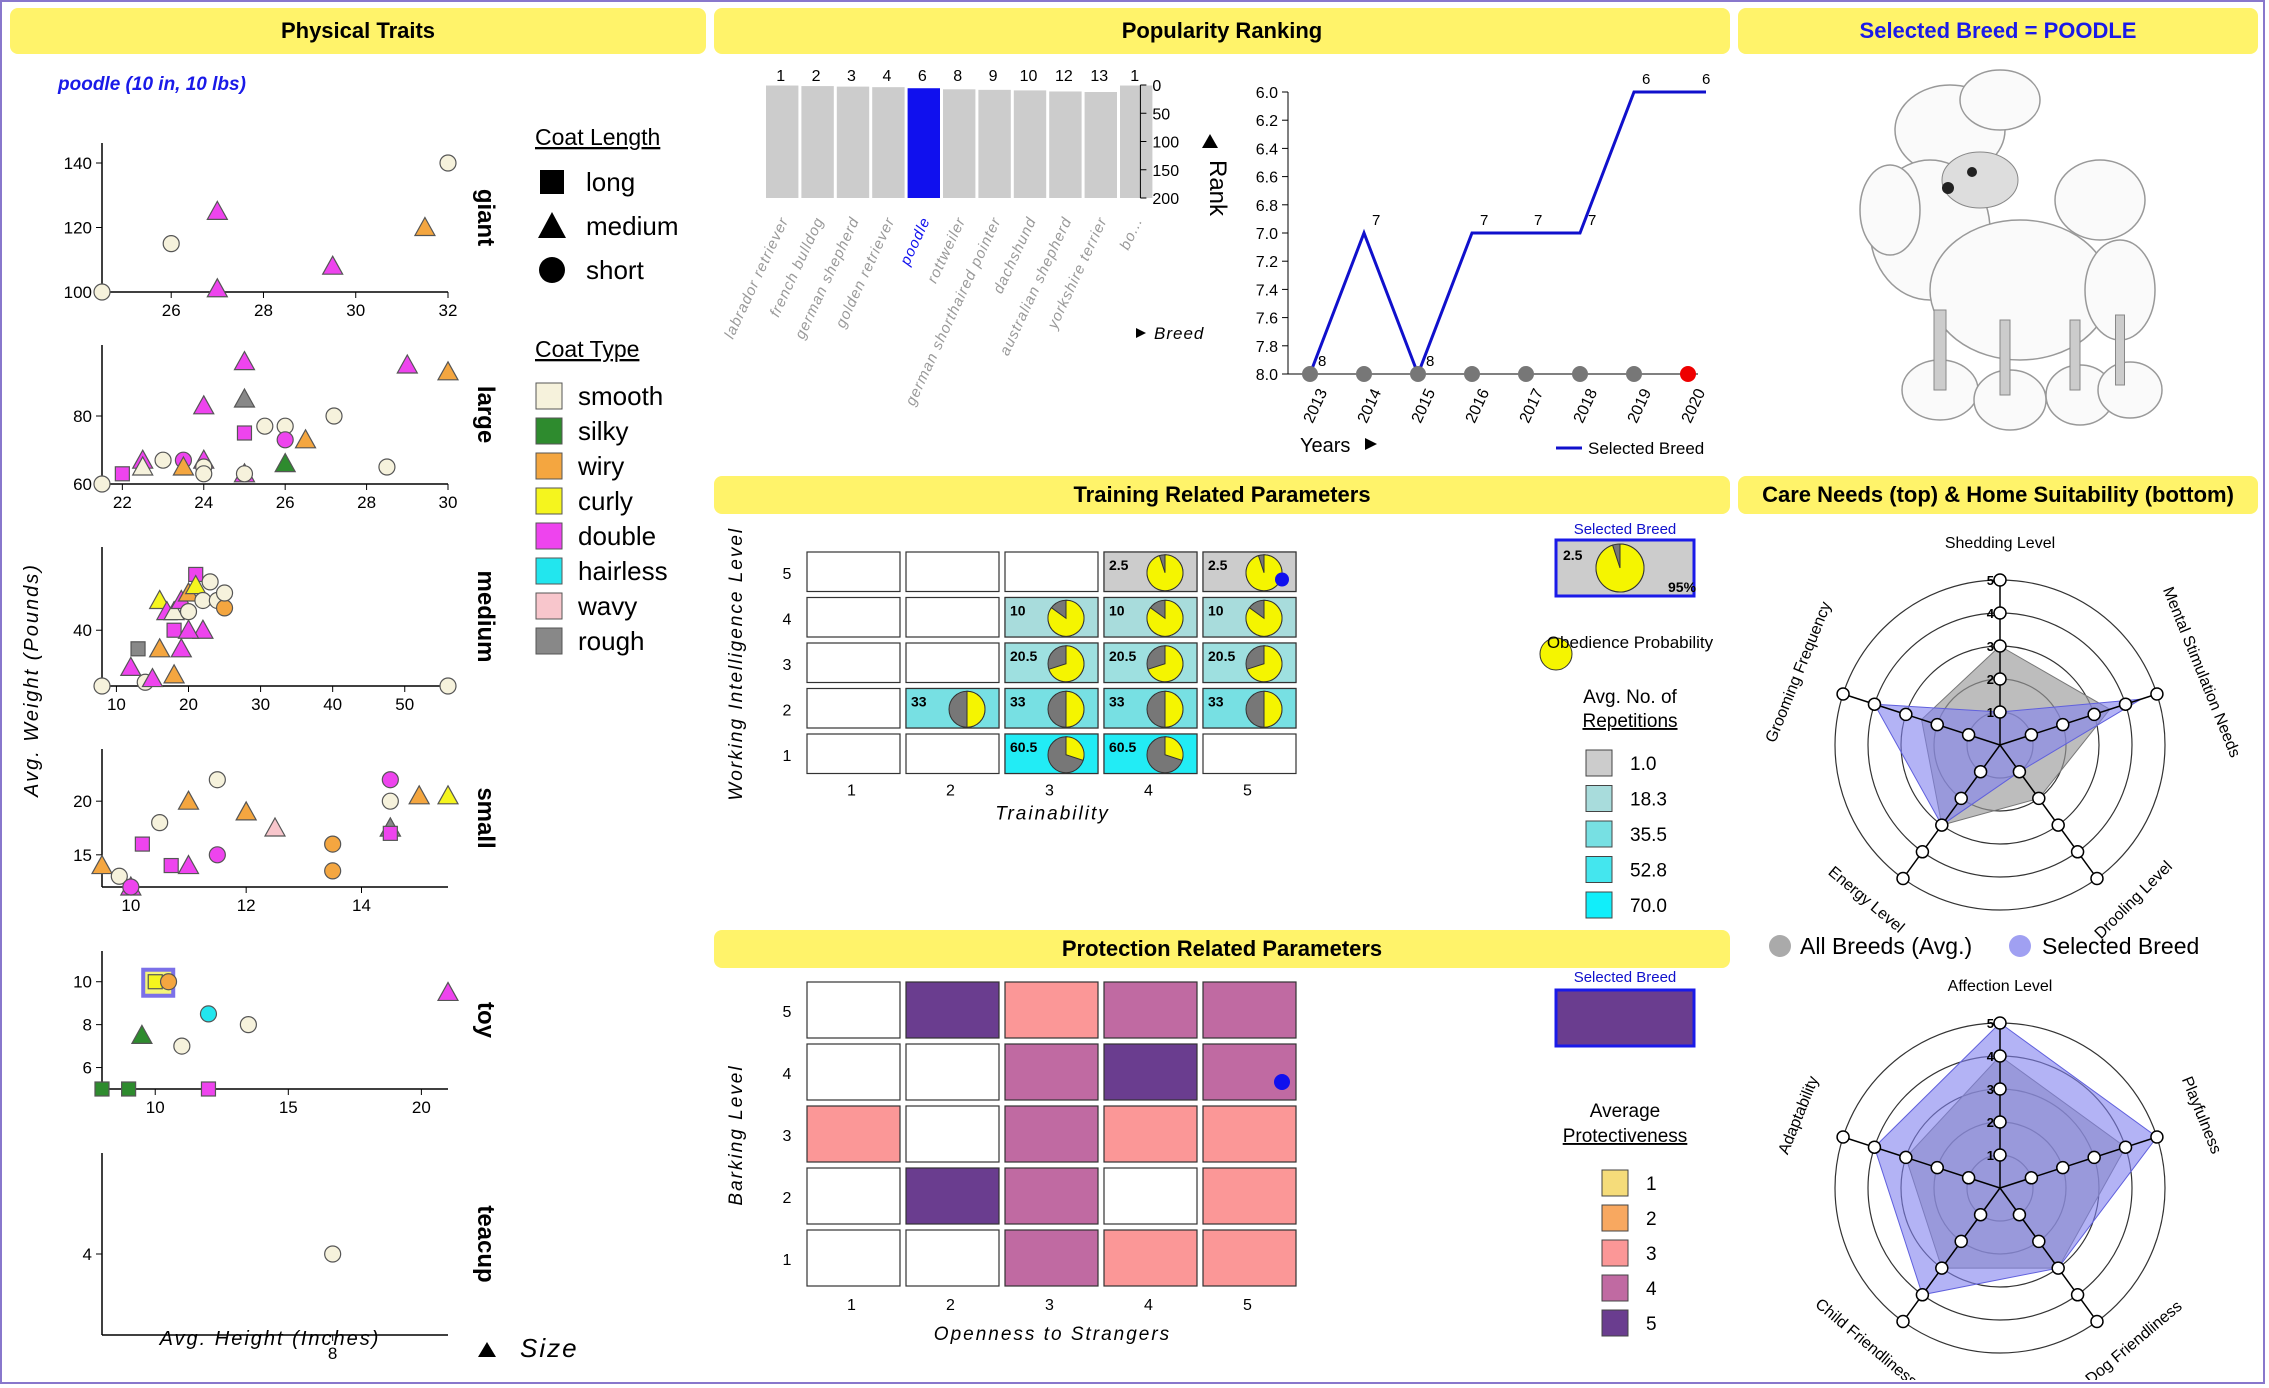 The height and width of the screenshot is (1388, 2269). What do you see at coordinates (2007, 762) in the screenshot?
I see `selected-breed-area` at bounding box center [2007, 762].